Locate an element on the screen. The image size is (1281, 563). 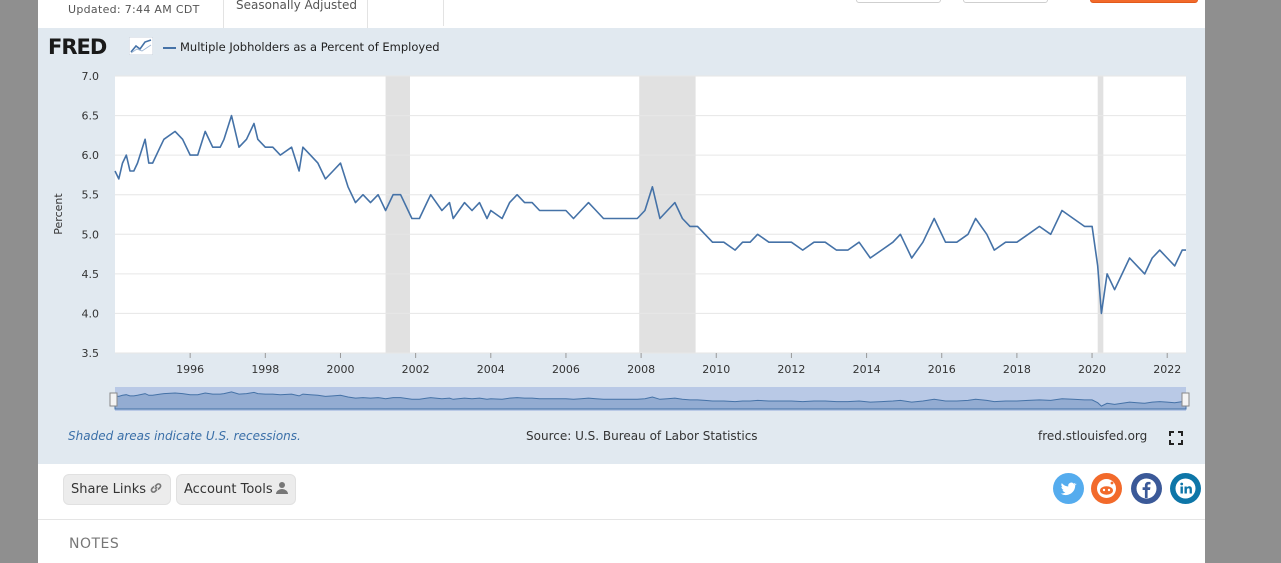
y-tick-label: 5.0 is located at coordinates (91, 234).